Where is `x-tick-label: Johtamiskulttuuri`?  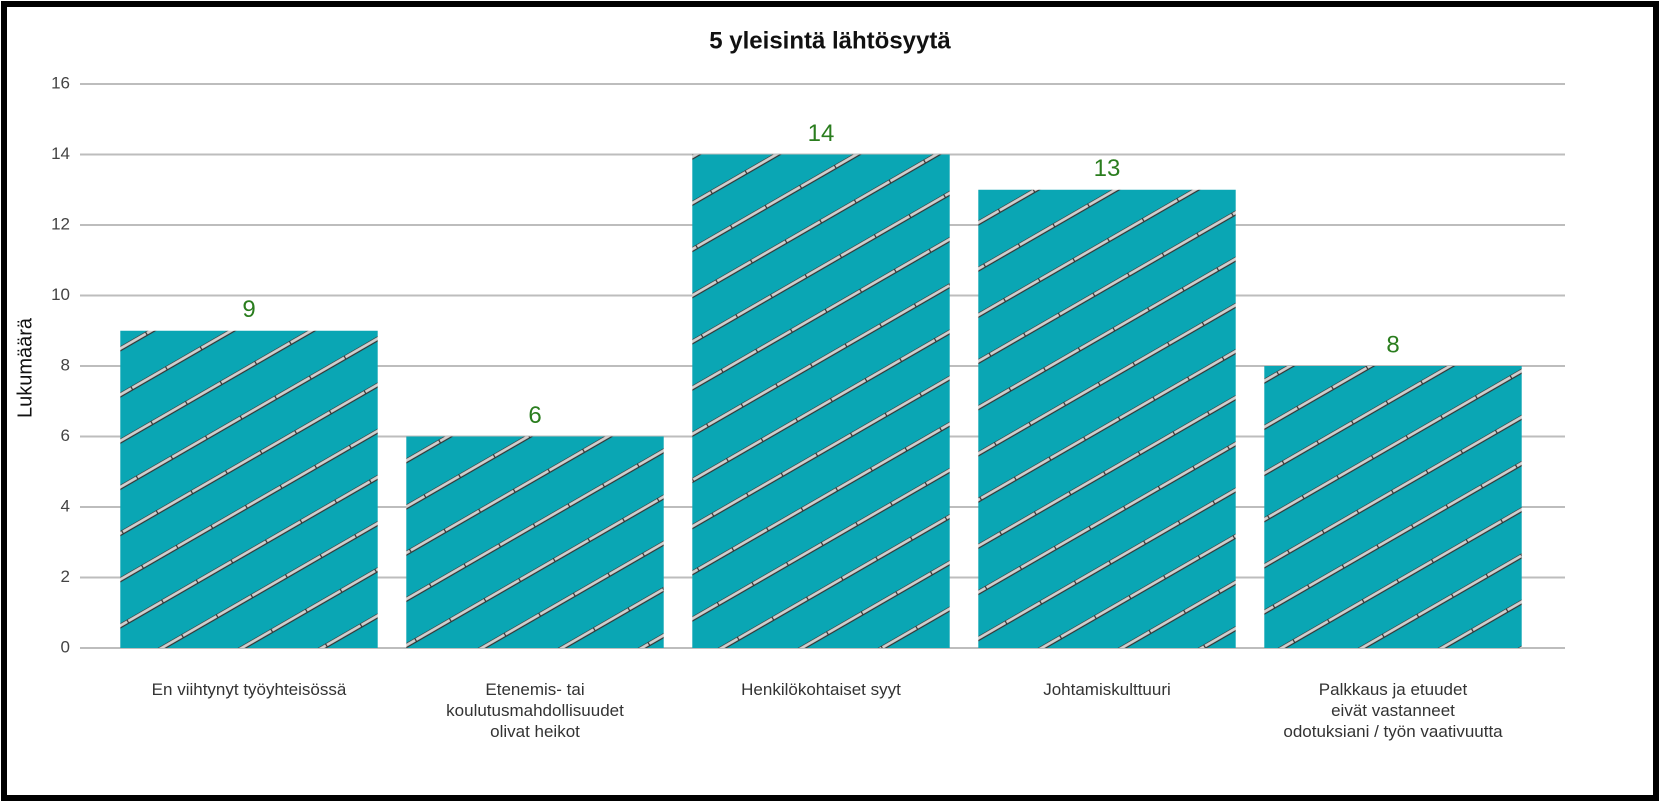
x-tick-label: Johtamiskulttuuri is located at coordinates (1107, 689).